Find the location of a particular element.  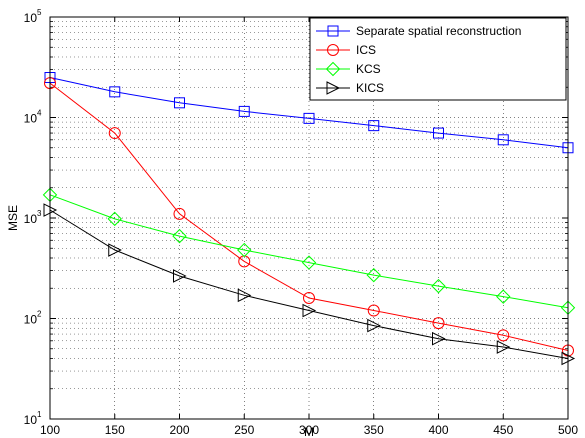

y-tick-label: 10 3 is located at coordinates (33, 217).